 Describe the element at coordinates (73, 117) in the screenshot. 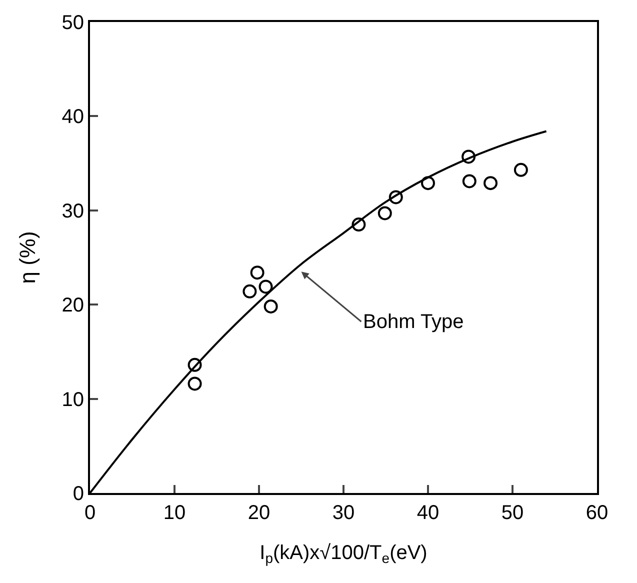

I see `y-tick-label: 40` at that location.